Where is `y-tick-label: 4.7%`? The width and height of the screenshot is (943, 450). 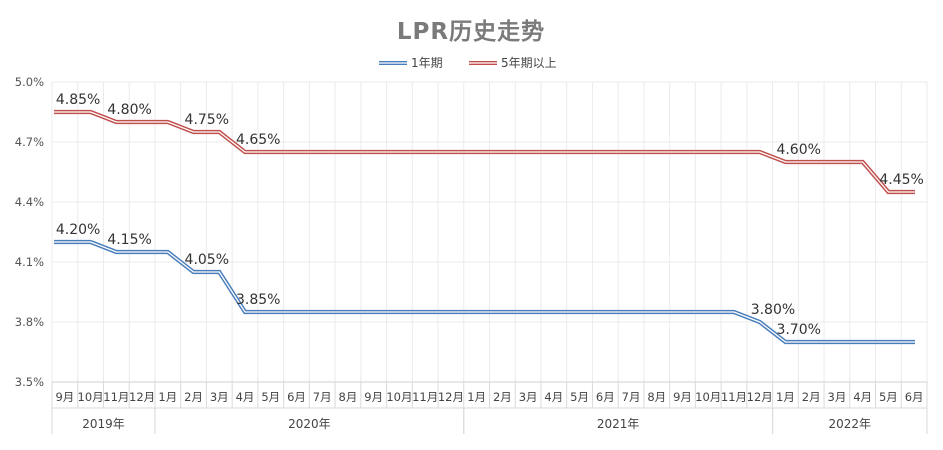 y-tick-label: 4.7% is located at coordinates (29, 142).